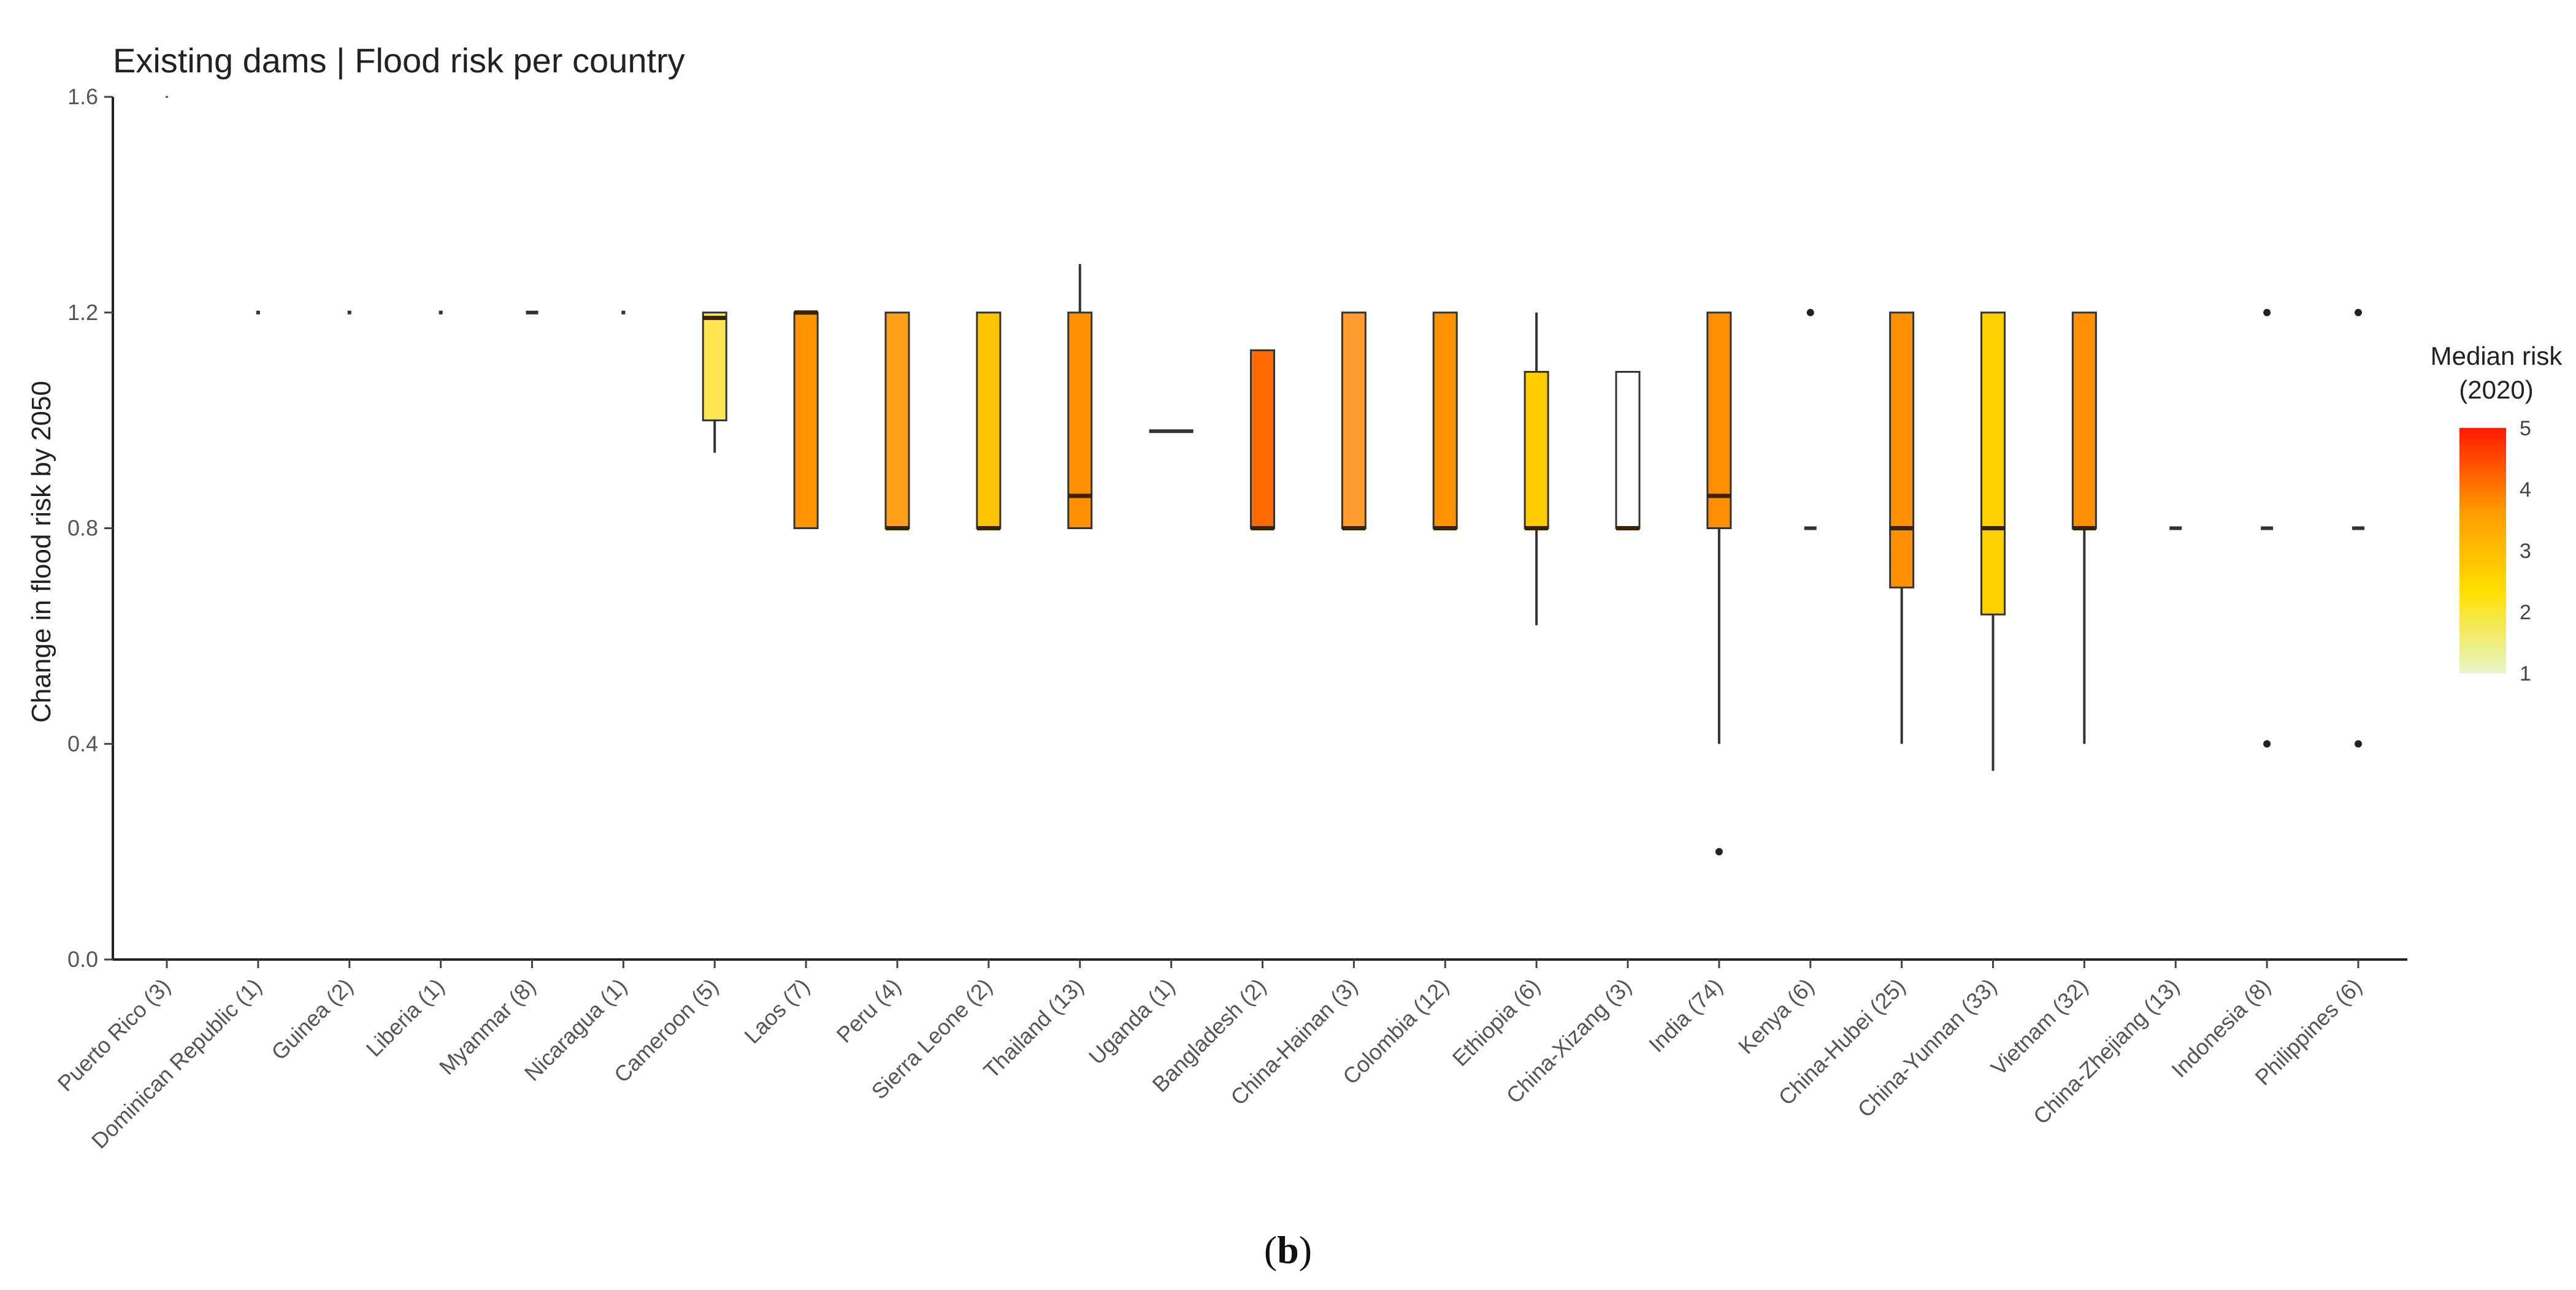 Image resolution: width=2576 pixels, height=1290 pixels. I want to click on legend-tick-label: 5, so click(2525, 428).